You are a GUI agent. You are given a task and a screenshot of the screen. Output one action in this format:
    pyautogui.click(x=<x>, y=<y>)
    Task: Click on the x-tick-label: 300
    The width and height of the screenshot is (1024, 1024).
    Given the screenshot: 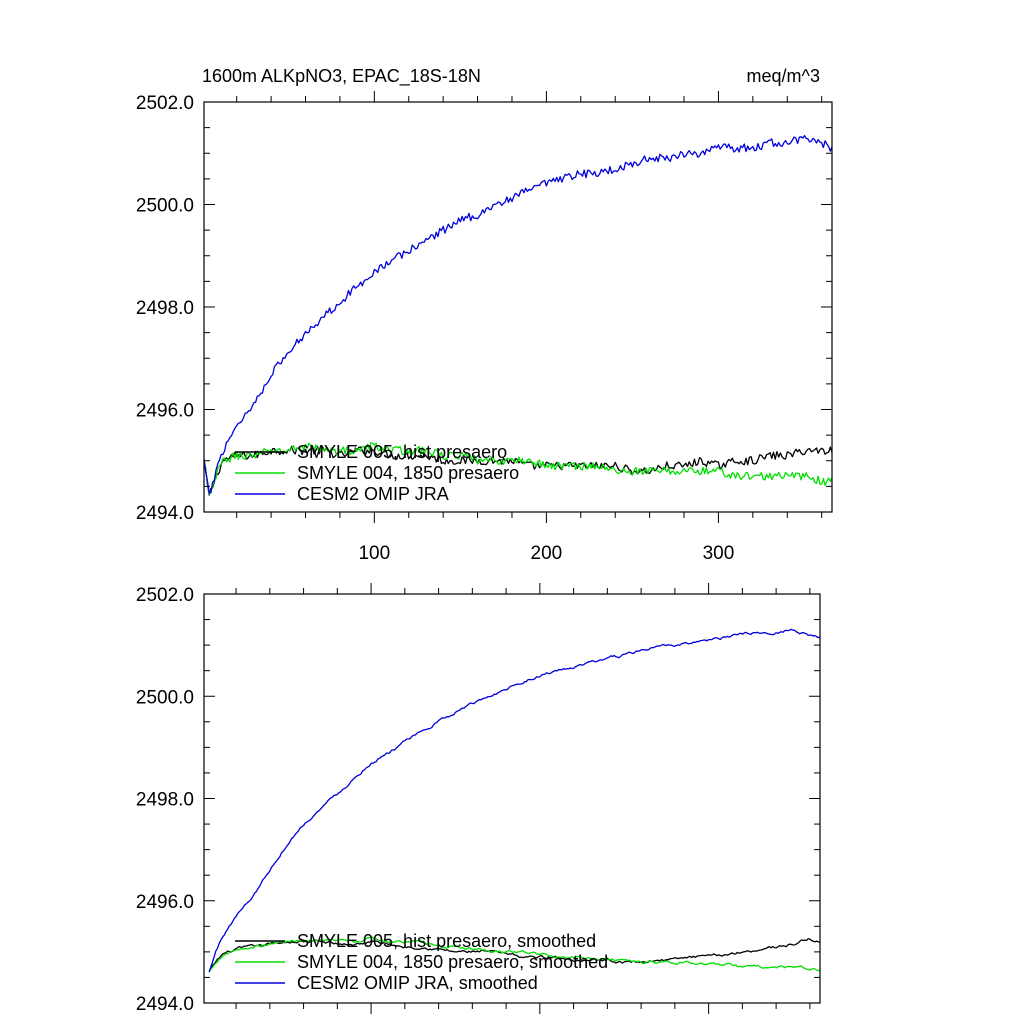 What is the action you would take?
    pyautogui.click(x=719, y=553)
    